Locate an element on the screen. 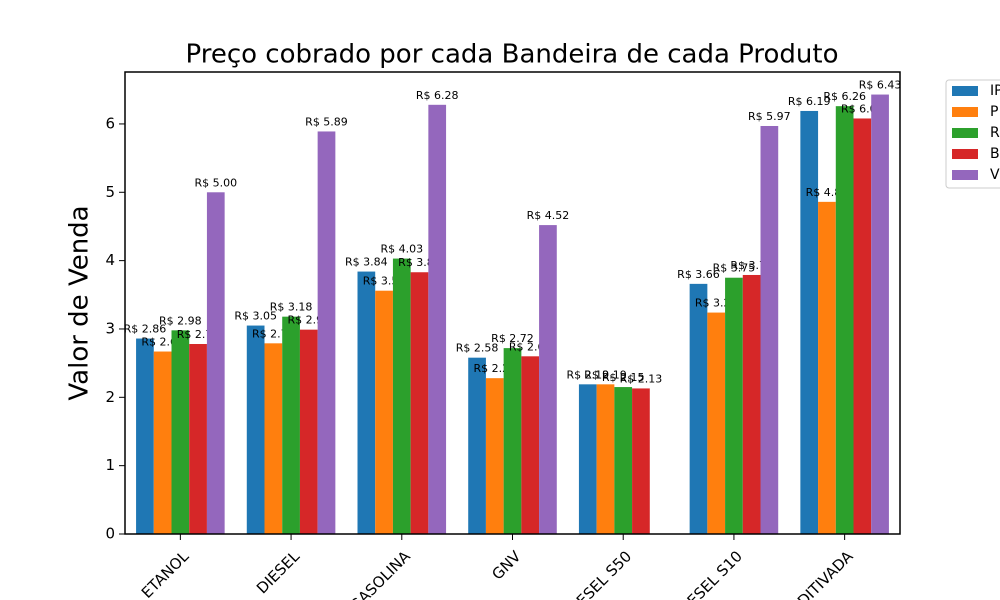 The height and width of the screenshot is (600, 1000). y-tick-label: 0 is located at coordinates (110, 534).